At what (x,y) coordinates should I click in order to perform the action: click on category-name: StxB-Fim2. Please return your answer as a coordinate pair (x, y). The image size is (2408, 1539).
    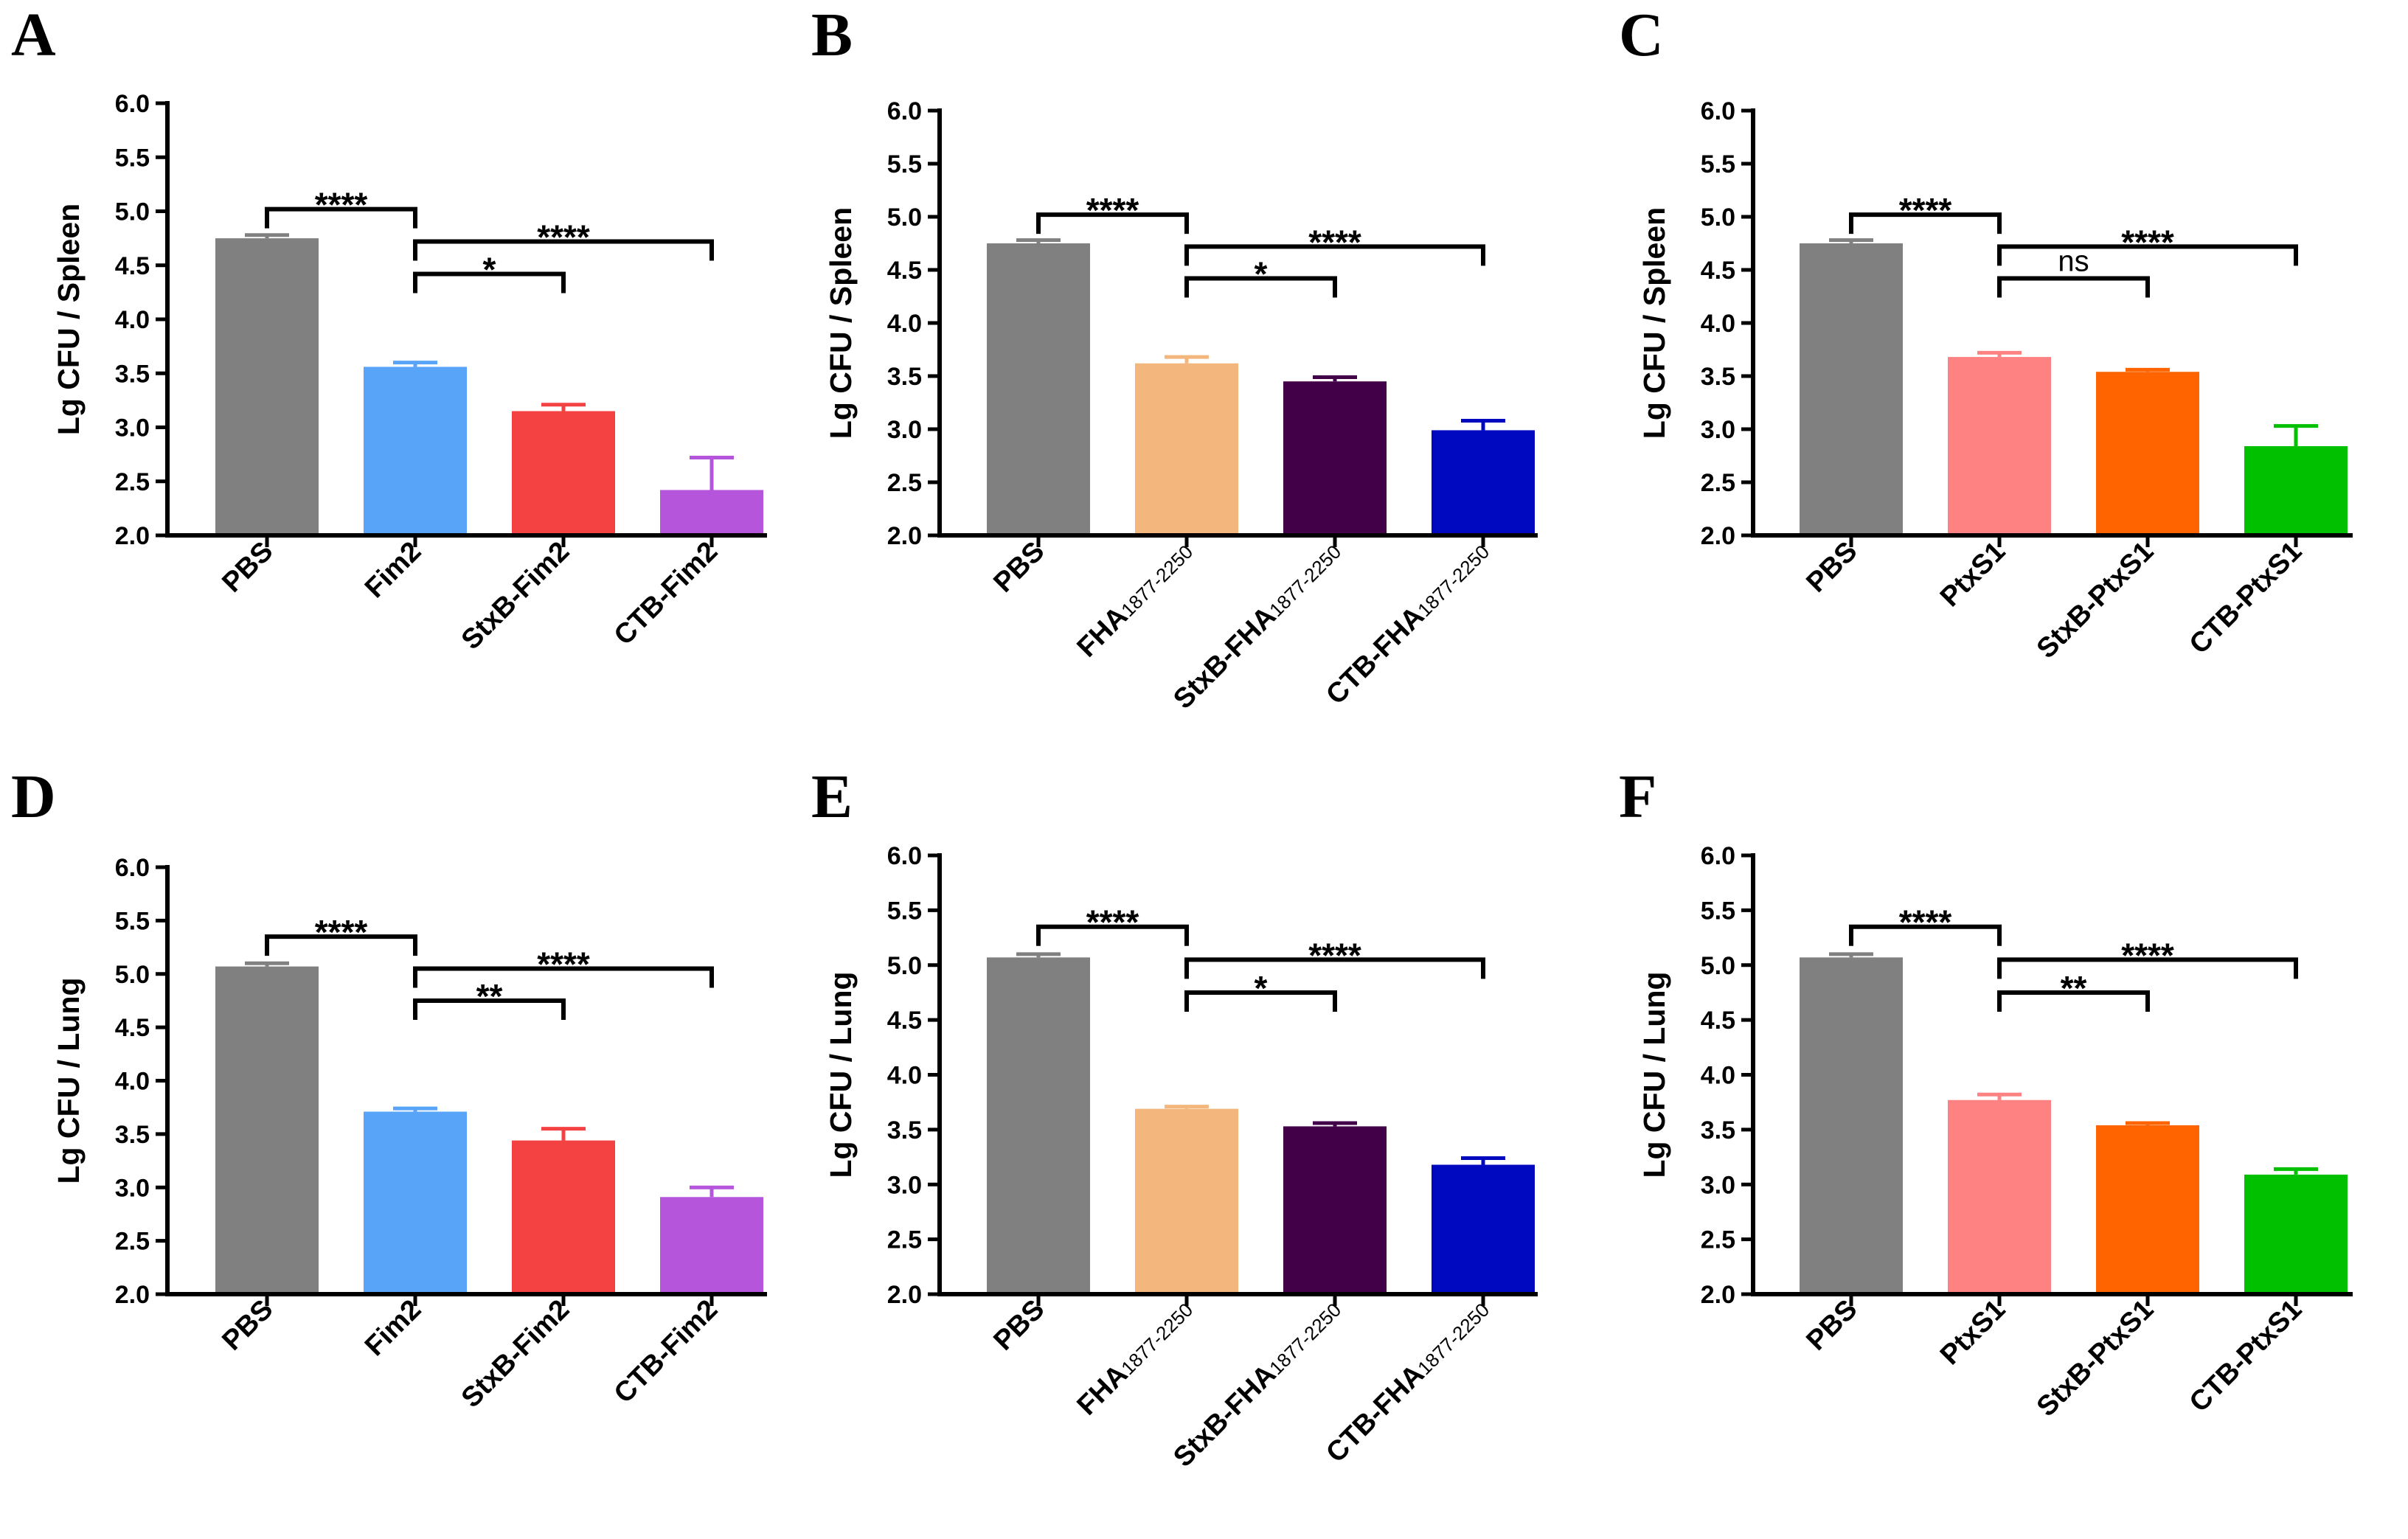
    Looking at the image, I should click on (516, 1354).